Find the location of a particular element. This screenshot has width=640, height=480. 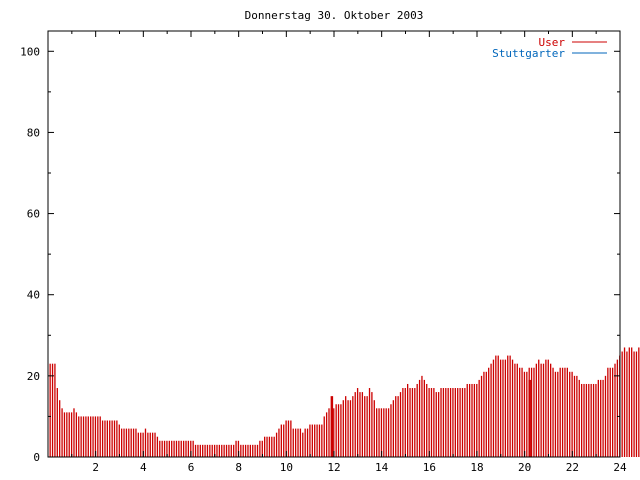

x-tick-label: 12 is located at coordinates (333, 467).